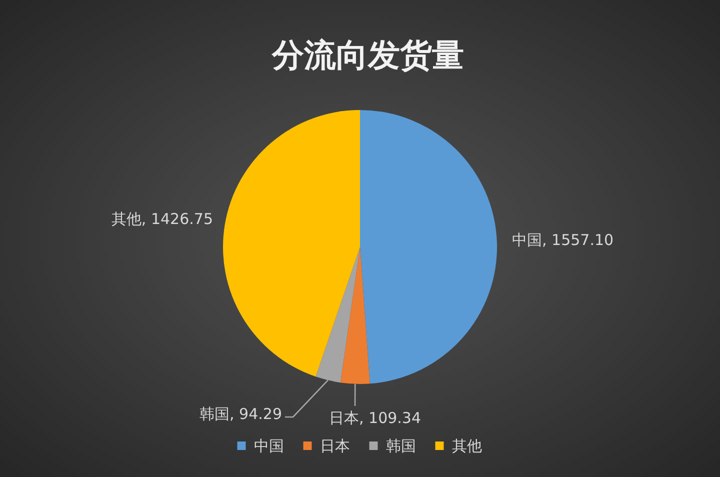  I want to click on data-label: 日本, 109.34, so click(375, 418).